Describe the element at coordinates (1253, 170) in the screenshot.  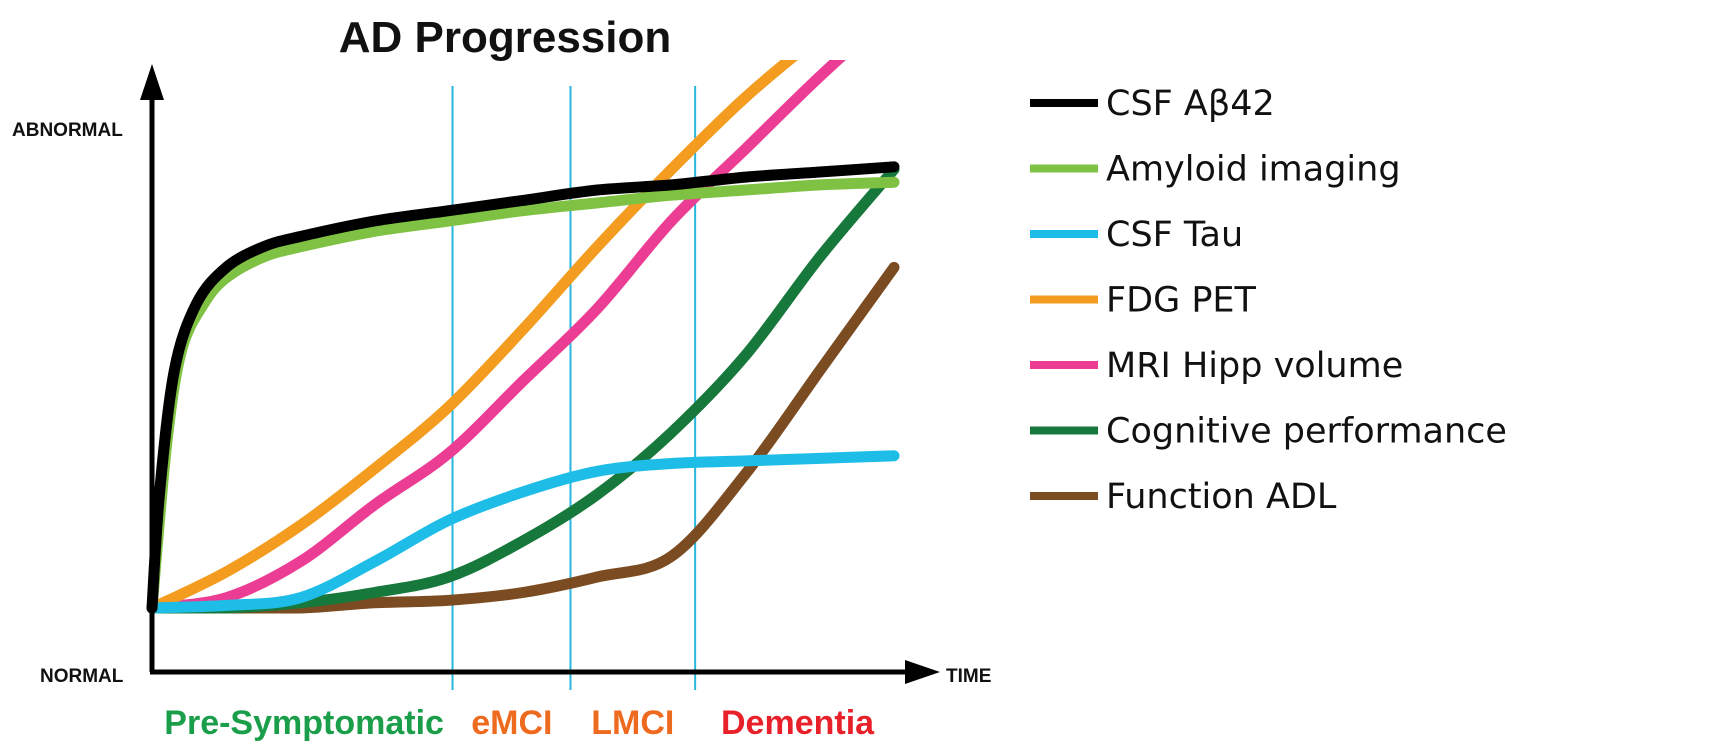
I see `legend-label: Amyloid imaging` at that location.